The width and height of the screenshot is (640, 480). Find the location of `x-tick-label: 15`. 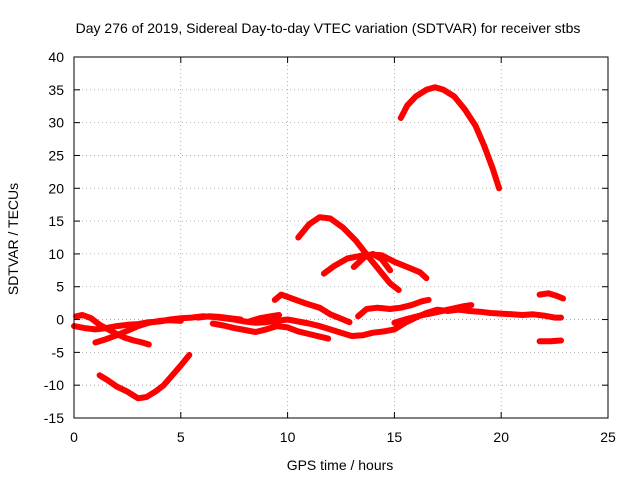

x-tick-label: 15 is located at coordinates (395, 437).